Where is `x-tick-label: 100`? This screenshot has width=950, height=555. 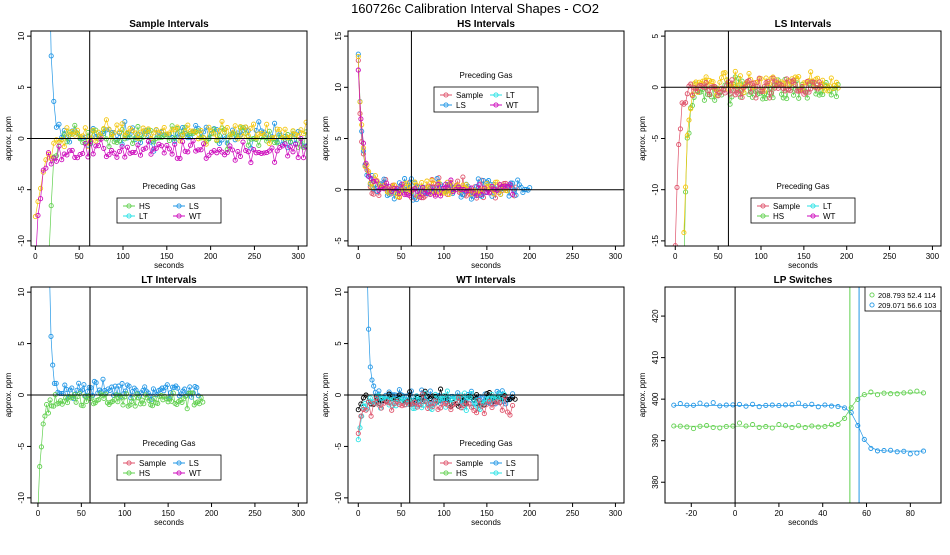 x-tick-label: 100 is located at coordinates (444, 513).